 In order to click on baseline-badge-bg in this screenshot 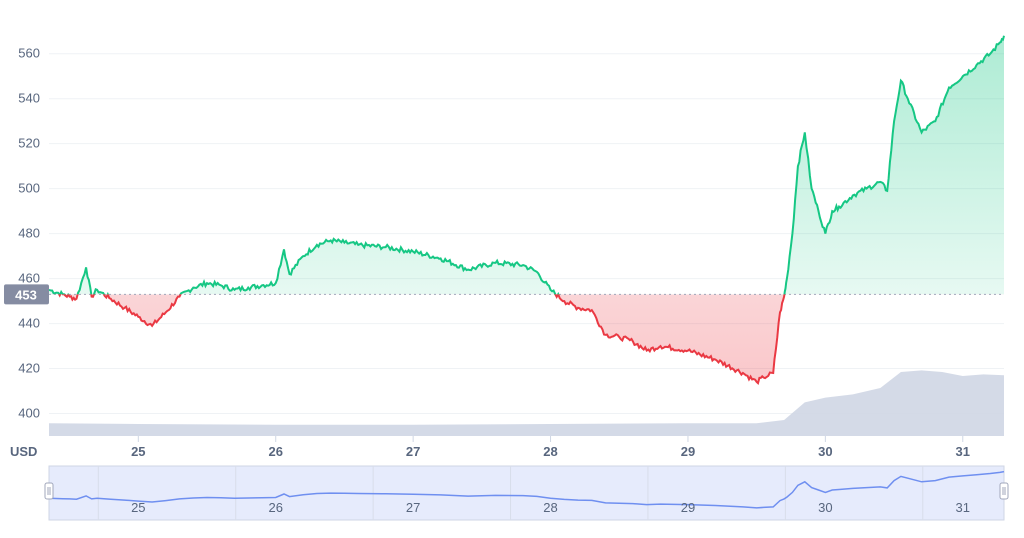, I will do `click(26, 294)`.